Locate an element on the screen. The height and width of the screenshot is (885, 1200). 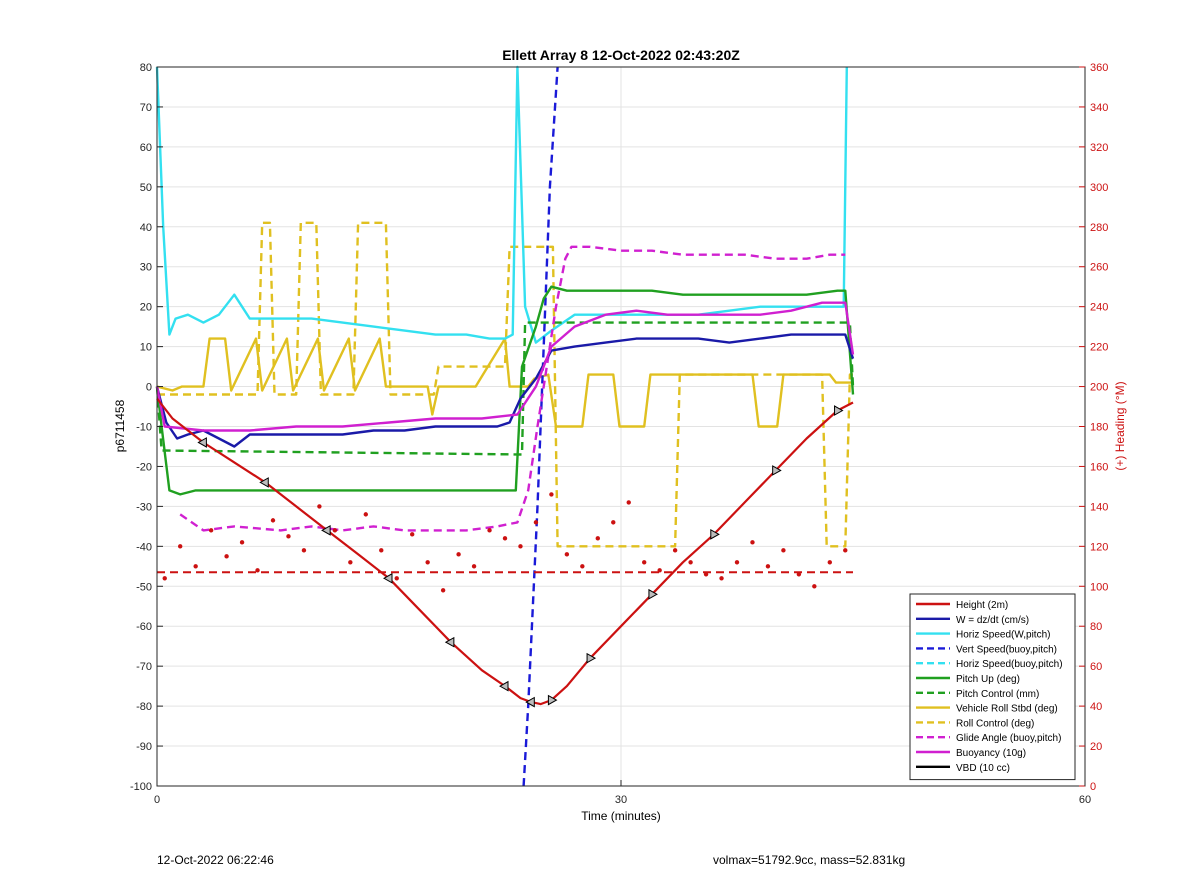
legend-label: Vert Speed(buoy,pitch) is located at coordinates (1006, 649).